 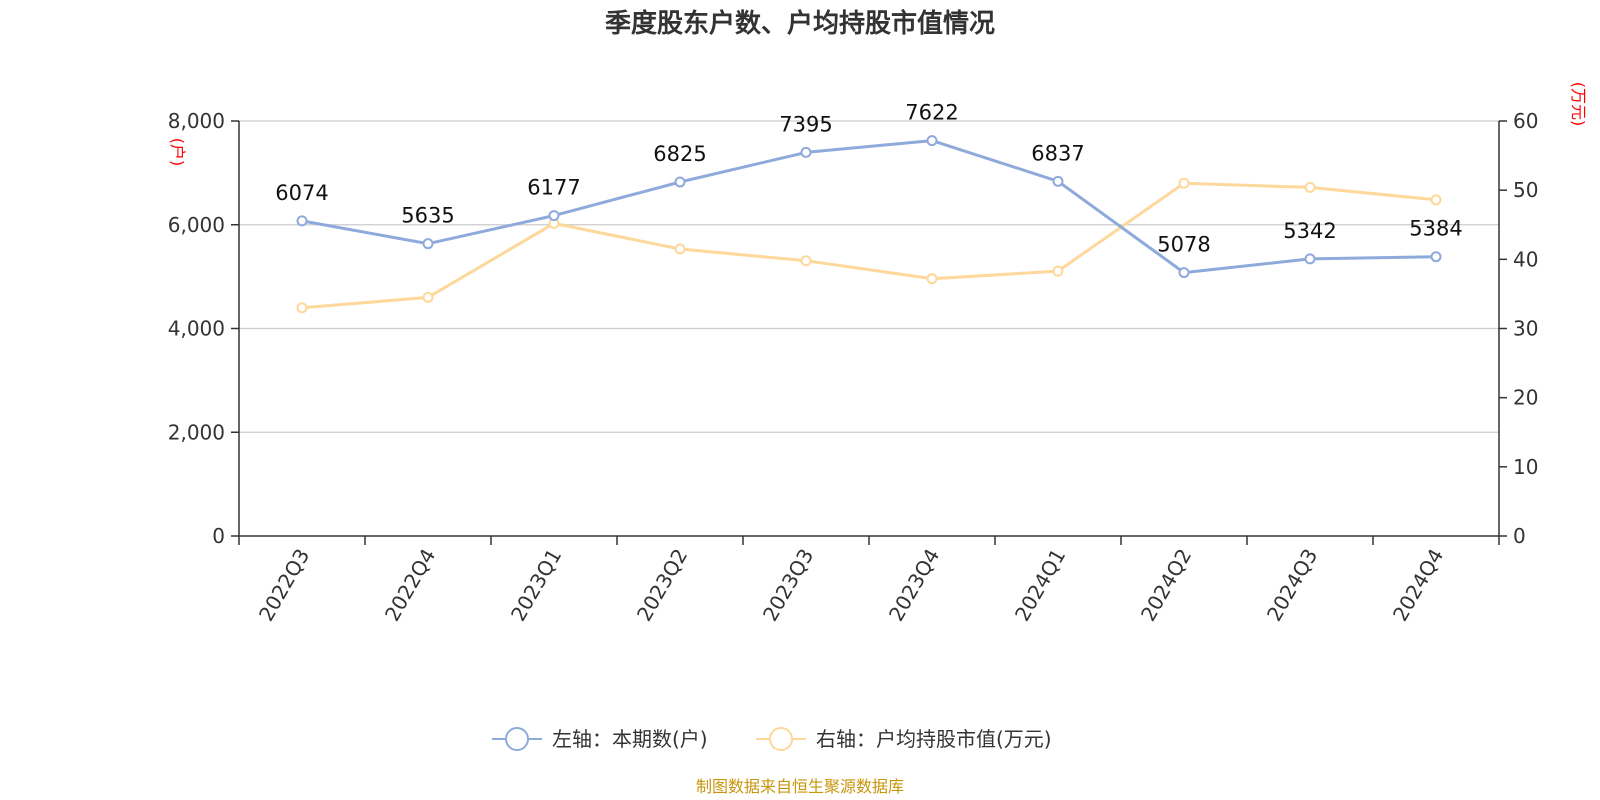 What do you see at coordinates (427, 216) in the screenshot?
I see `data-label: 5635` at bounding box center [427, 216].